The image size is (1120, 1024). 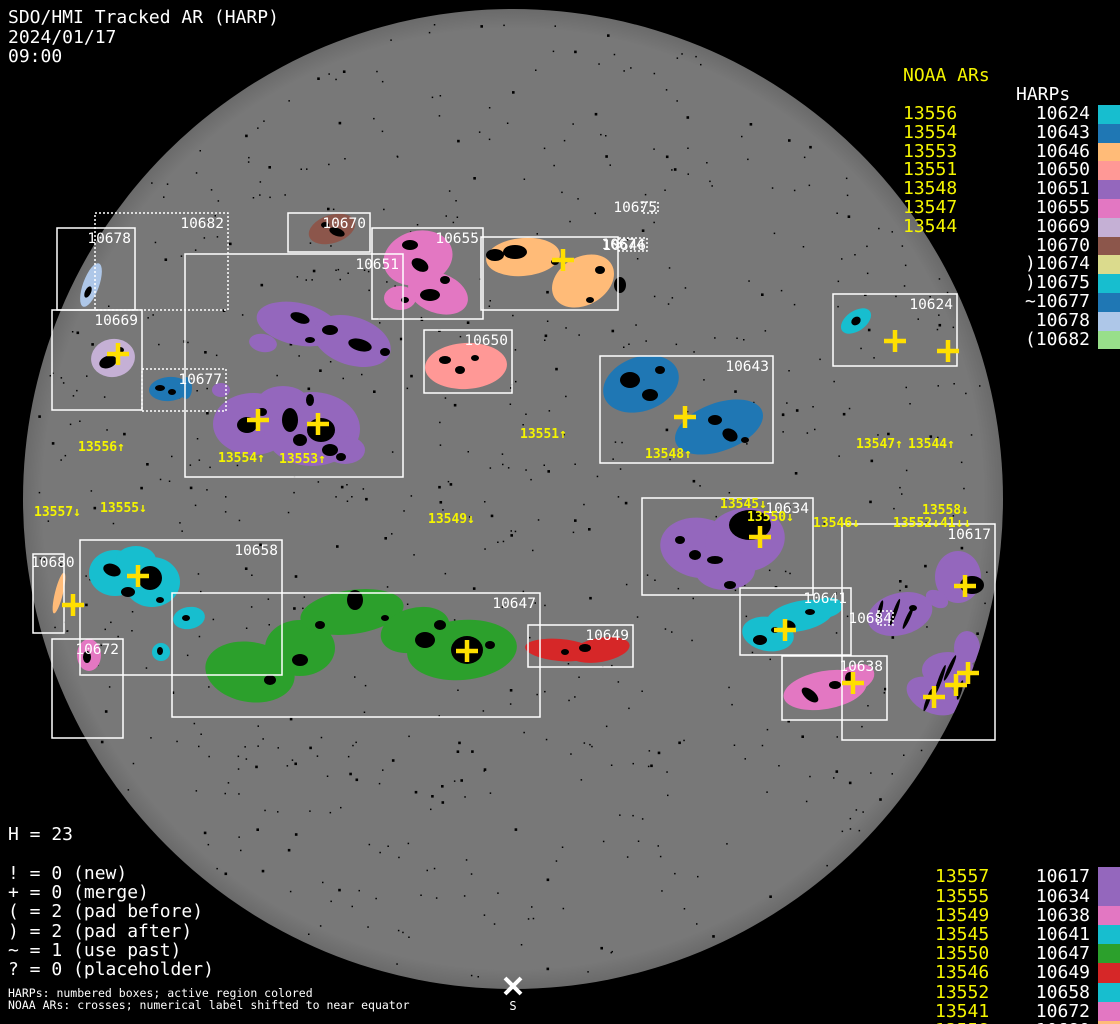 I want to click on harp-color-swatch, so click(x=1109, y=915).